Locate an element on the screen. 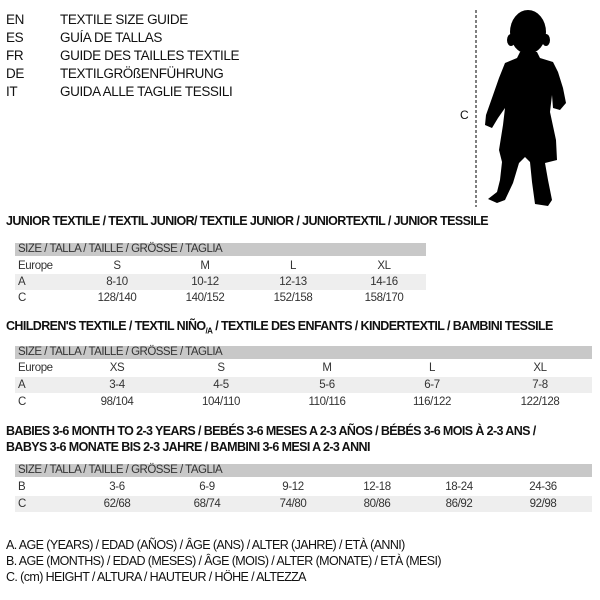 The height and width of the screenshot is (600, 600). cell: 12-13 is located at coordinates (293, 282).